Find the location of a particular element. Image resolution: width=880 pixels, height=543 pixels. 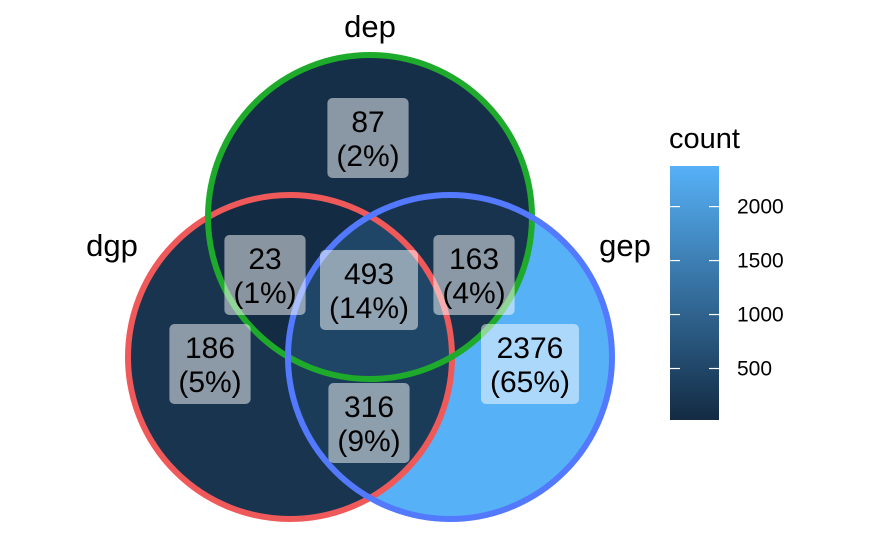

count-legend: count 2000 1500 1000 500 is located at coordinates (726, 271).